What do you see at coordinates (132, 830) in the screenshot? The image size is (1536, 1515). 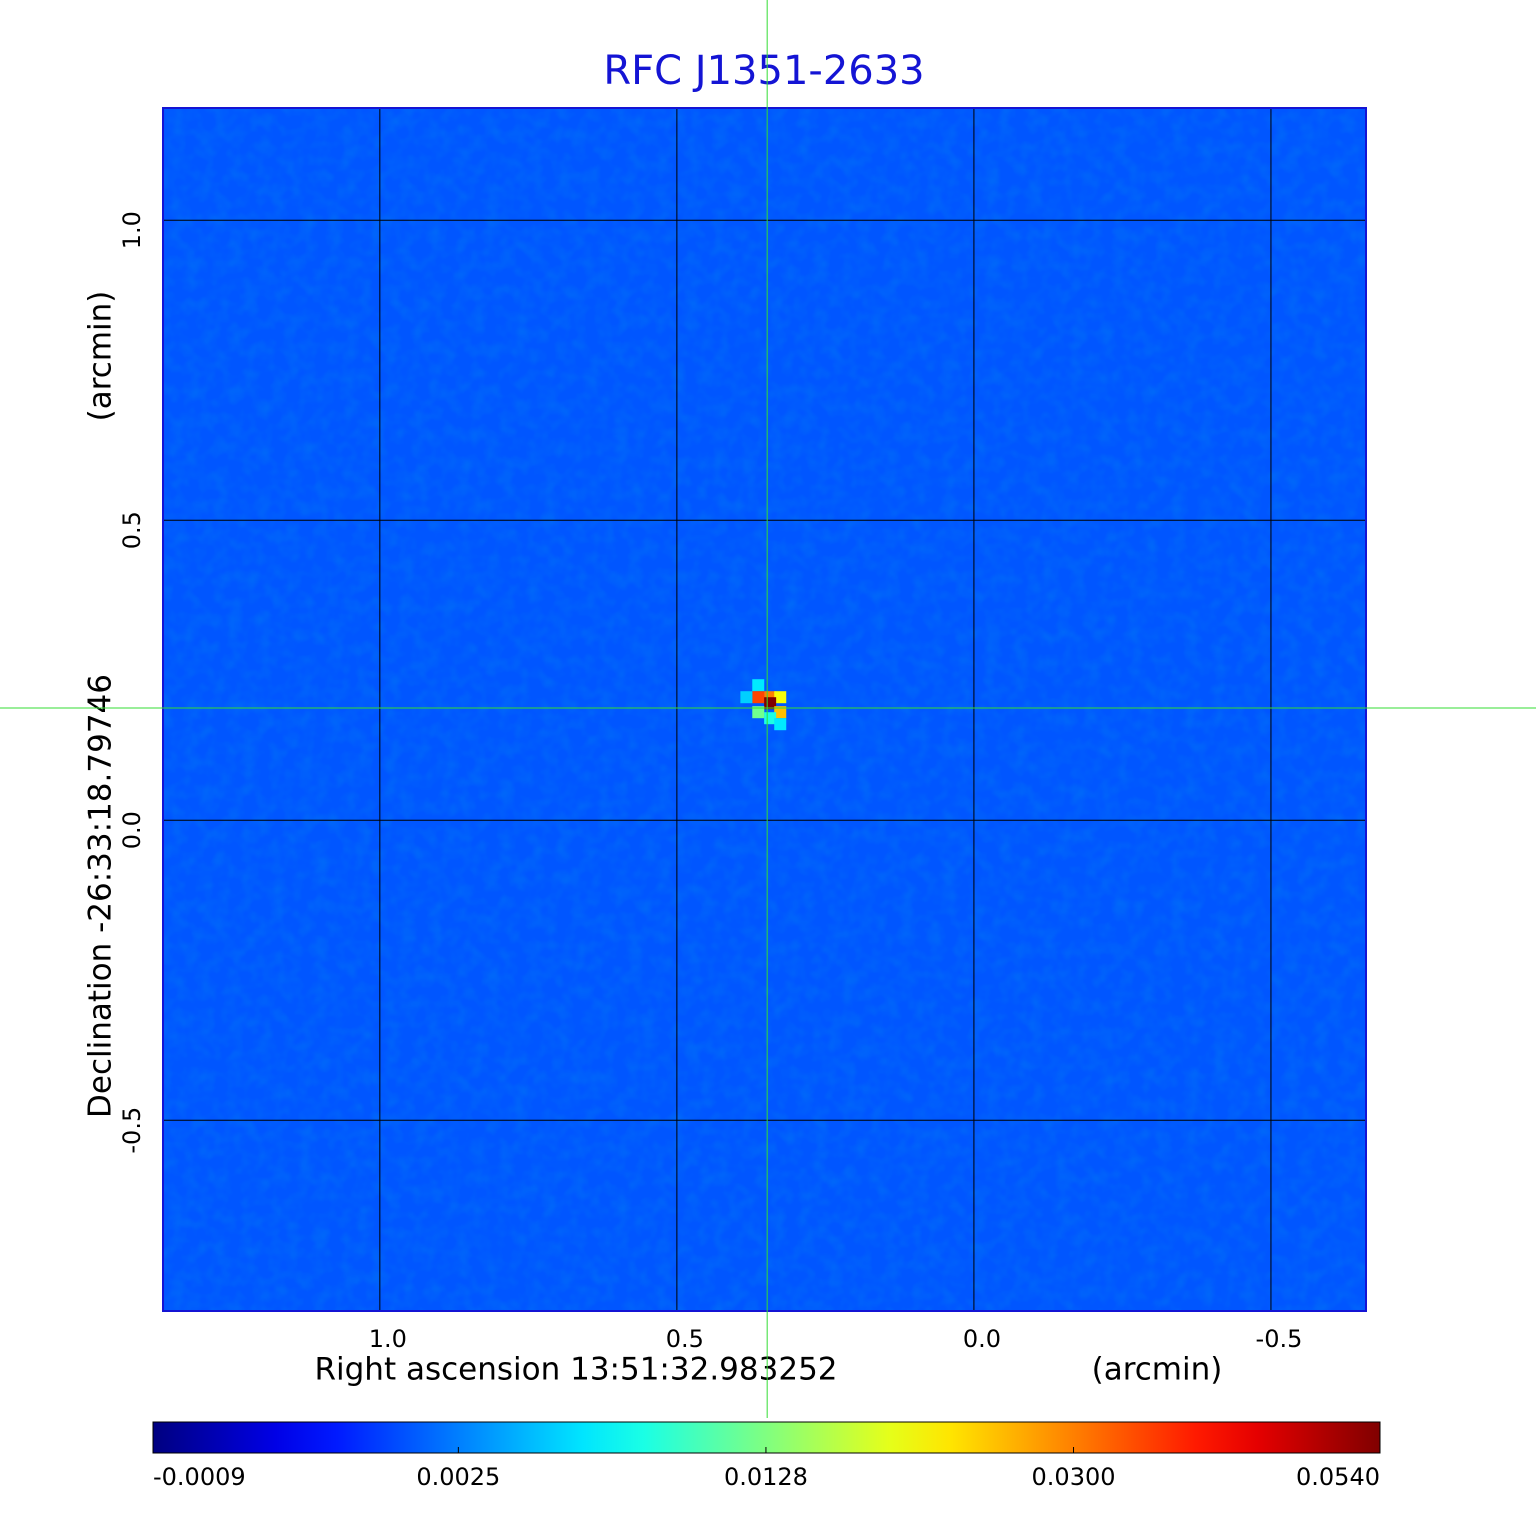 I see `y-tick-label: 0.0` at bounding box center [132, 830].